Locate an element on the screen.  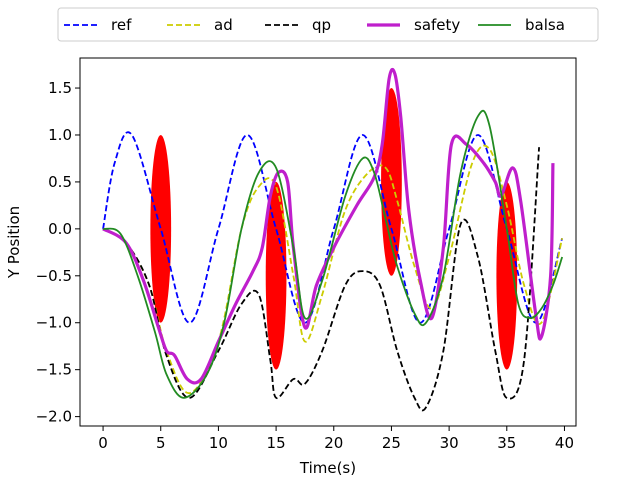
x-tick-label: 10 is located at coordinates (218, 443).